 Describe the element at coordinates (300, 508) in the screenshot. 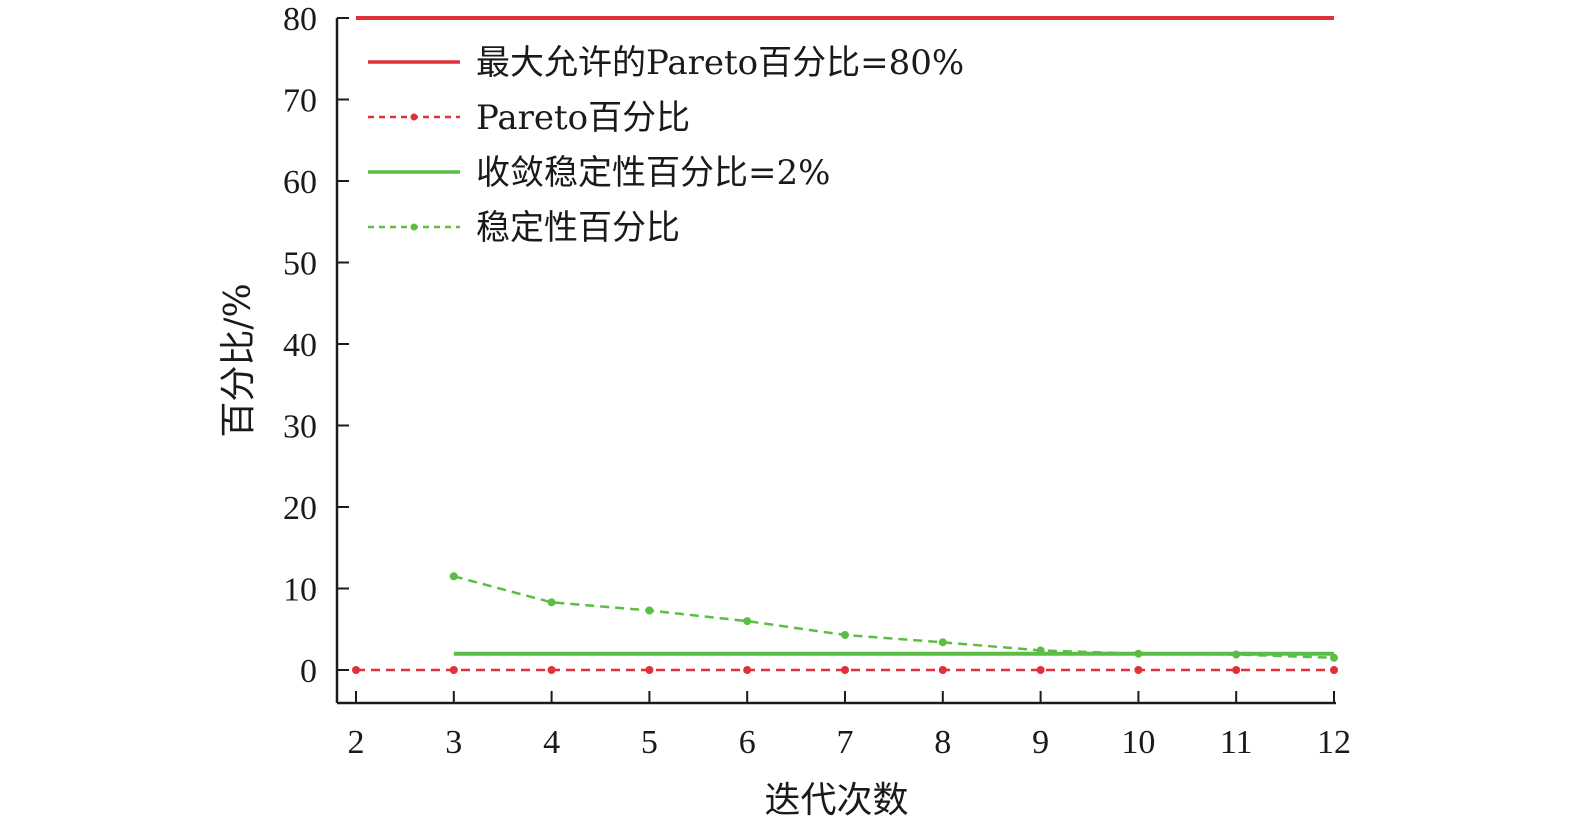

I see `y-tick-label-20: 20` at that location.